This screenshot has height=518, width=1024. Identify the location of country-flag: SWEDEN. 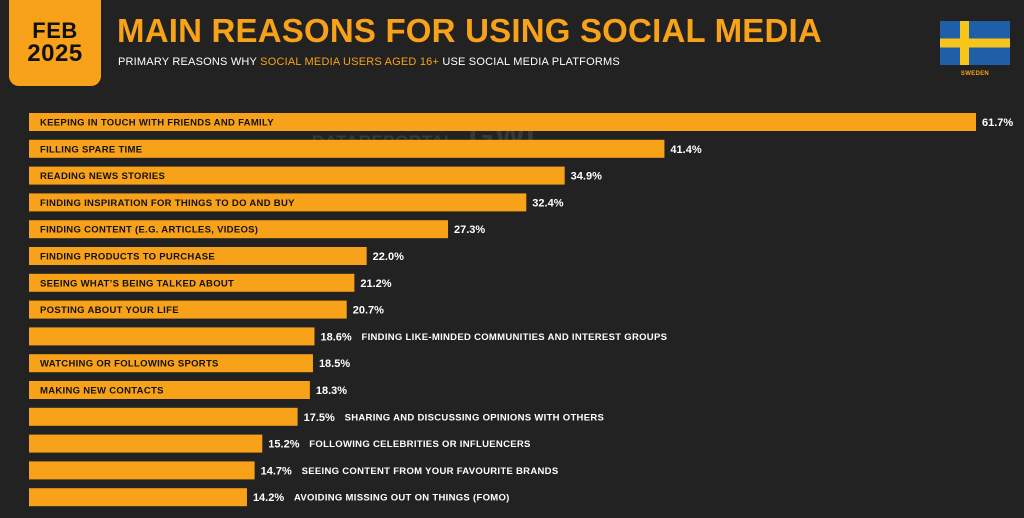
(975, 49).